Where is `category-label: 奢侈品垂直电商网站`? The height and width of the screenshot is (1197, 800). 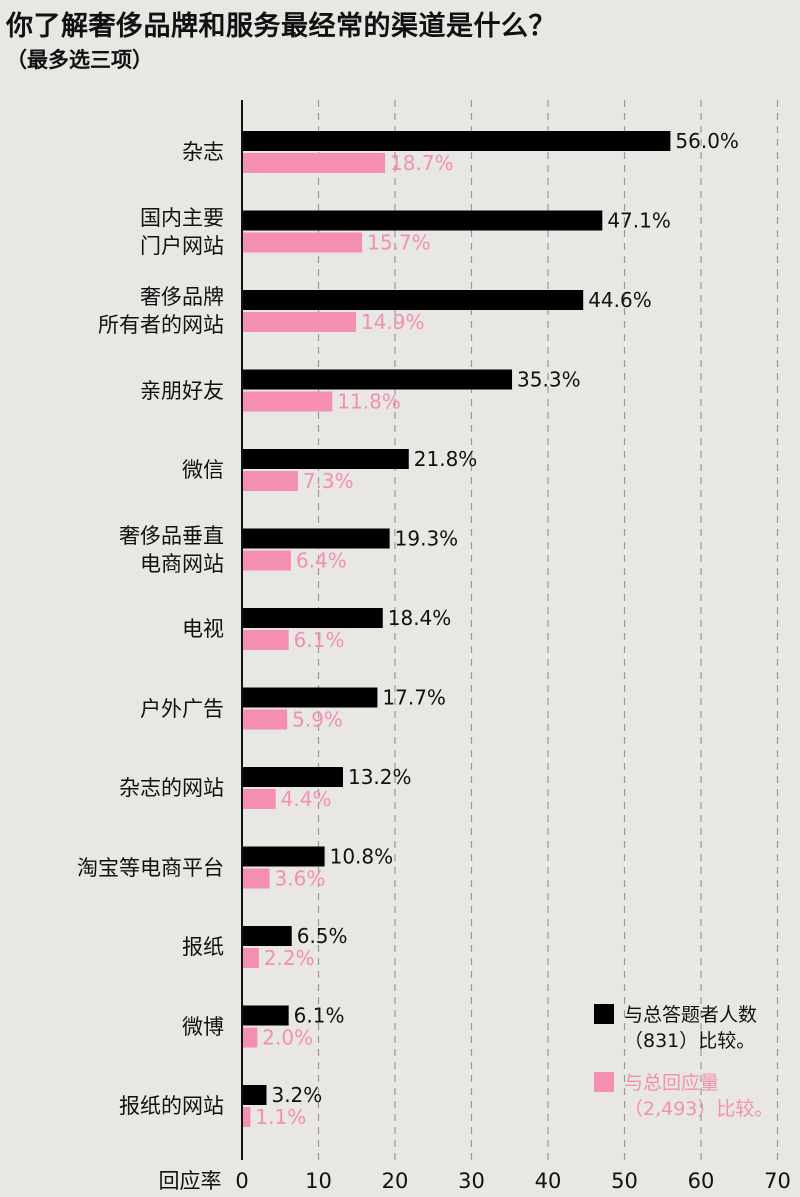
category-label: 奢侈品垂直电商网站 is located at coordinates (114, 550).